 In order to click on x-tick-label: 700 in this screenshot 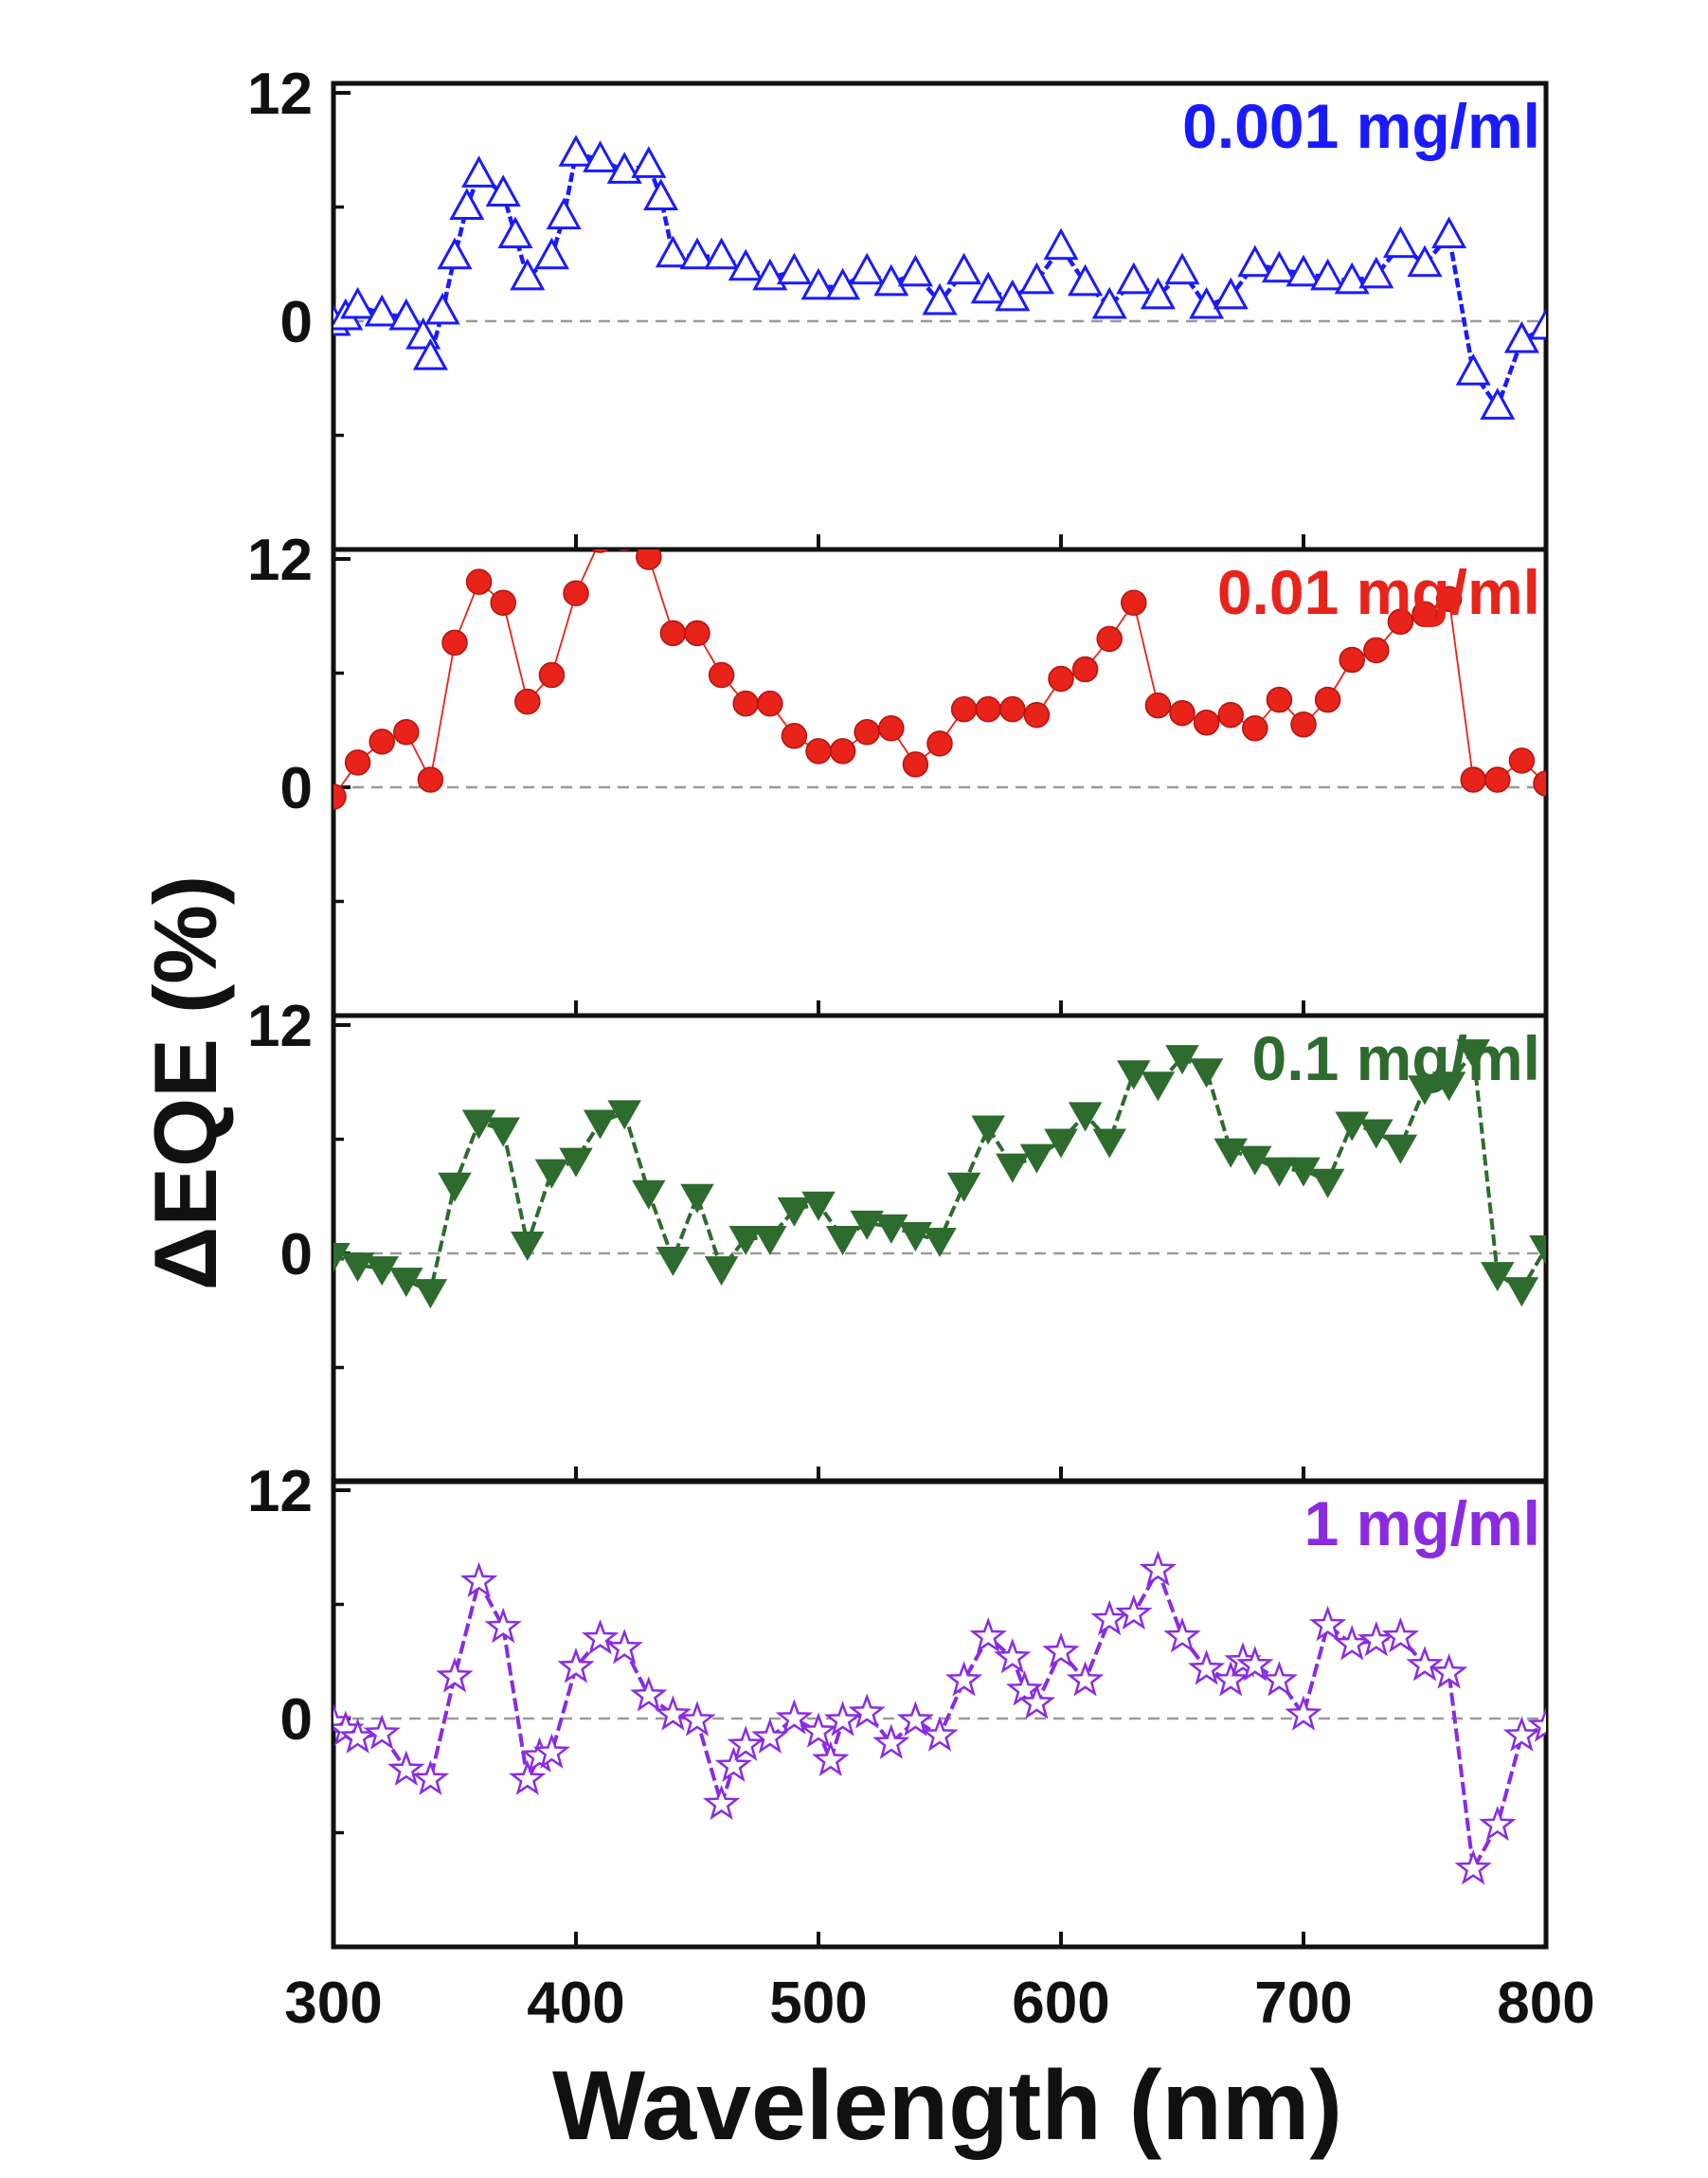, I will do `click(1303, 2003)`.